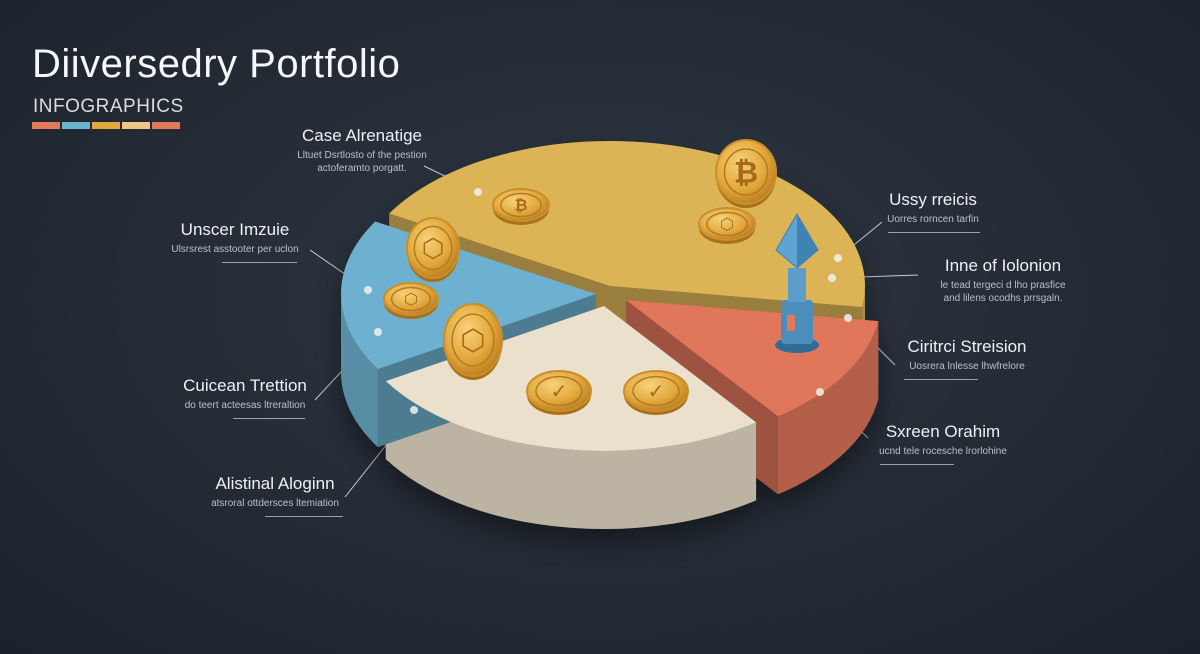  What do you see at coordinates (943, 431) in the screenshot?
I see `label-heading: Sxreen Orahim` at bounding box center [943, 431].